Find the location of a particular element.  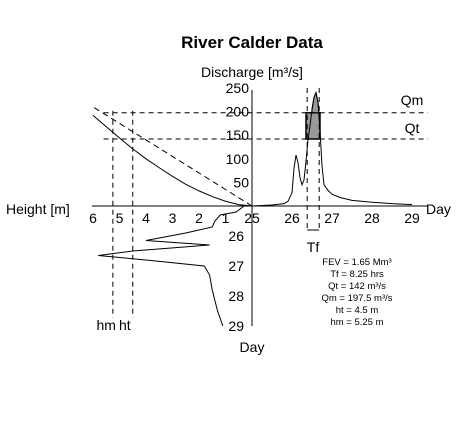

day-tick-label: 25 is located at coordinates (252, 218).